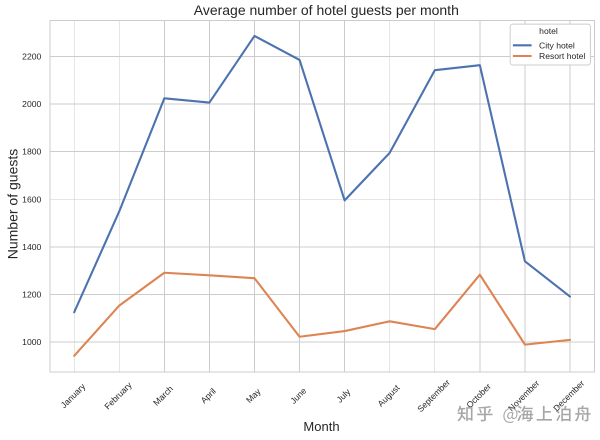  I want to click on svg-text: 1000, so click(31, 342).